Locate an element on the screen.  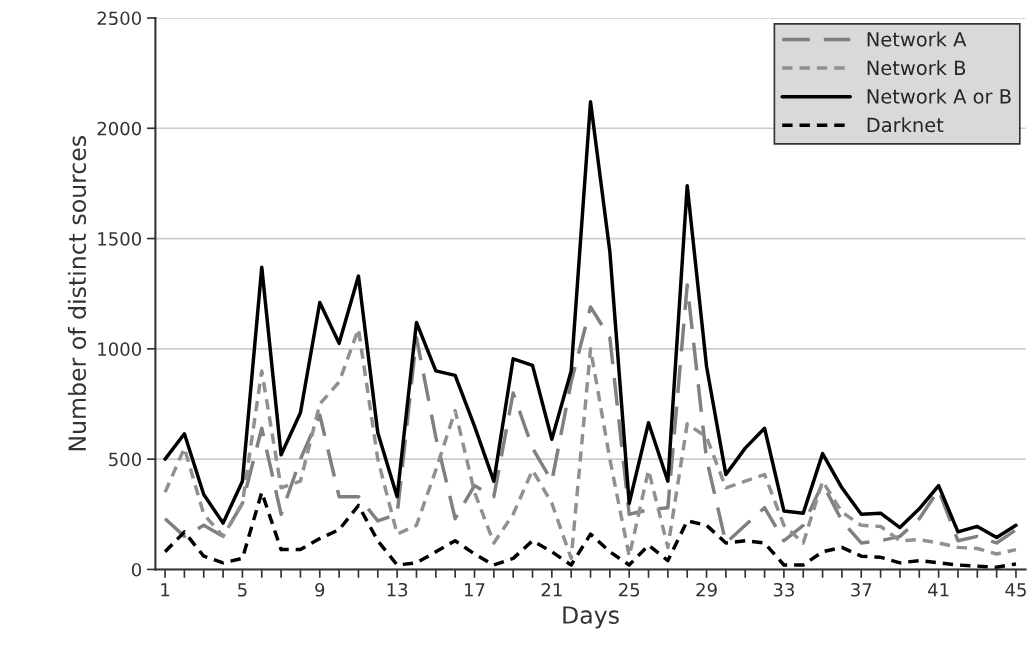
y-axis-title: Number of distinct sources is located at coordinates (77, 293).